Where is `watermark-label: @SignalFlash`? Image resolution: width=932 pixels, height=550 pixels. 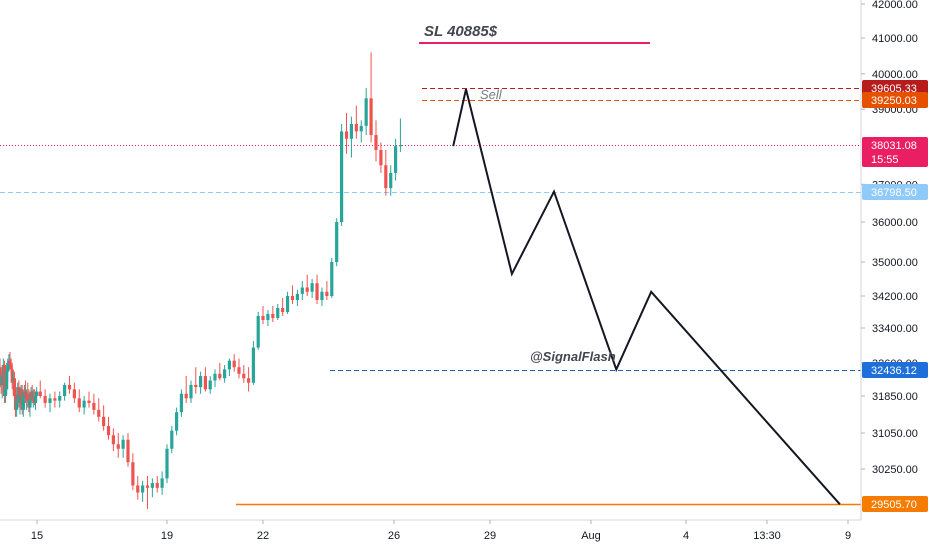 watermark-label: @SignalFlash is located at coordinates (573, 356).